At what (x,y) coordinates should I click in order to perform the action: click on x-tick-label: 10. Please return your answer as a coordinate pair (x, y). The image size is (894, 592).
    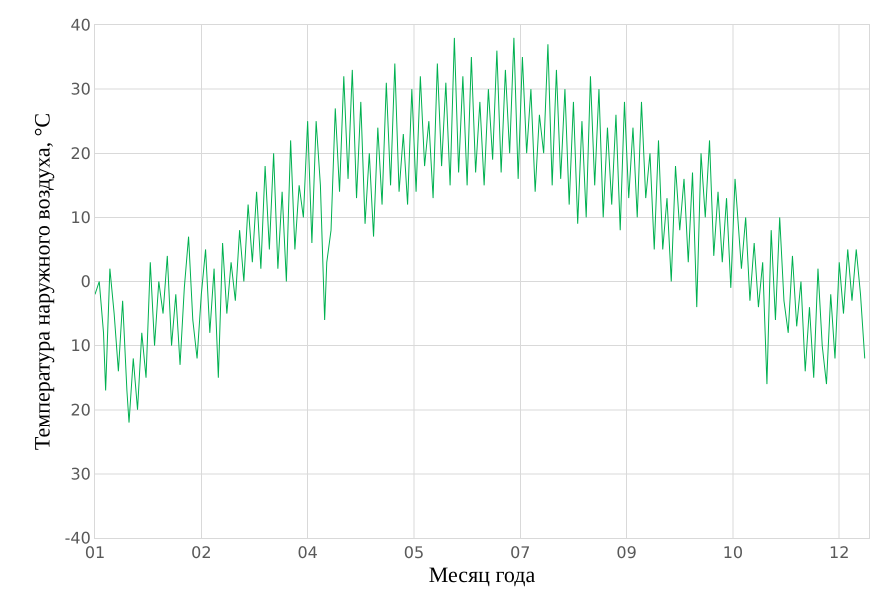
    Looking at the image, I should click on (733, 552).